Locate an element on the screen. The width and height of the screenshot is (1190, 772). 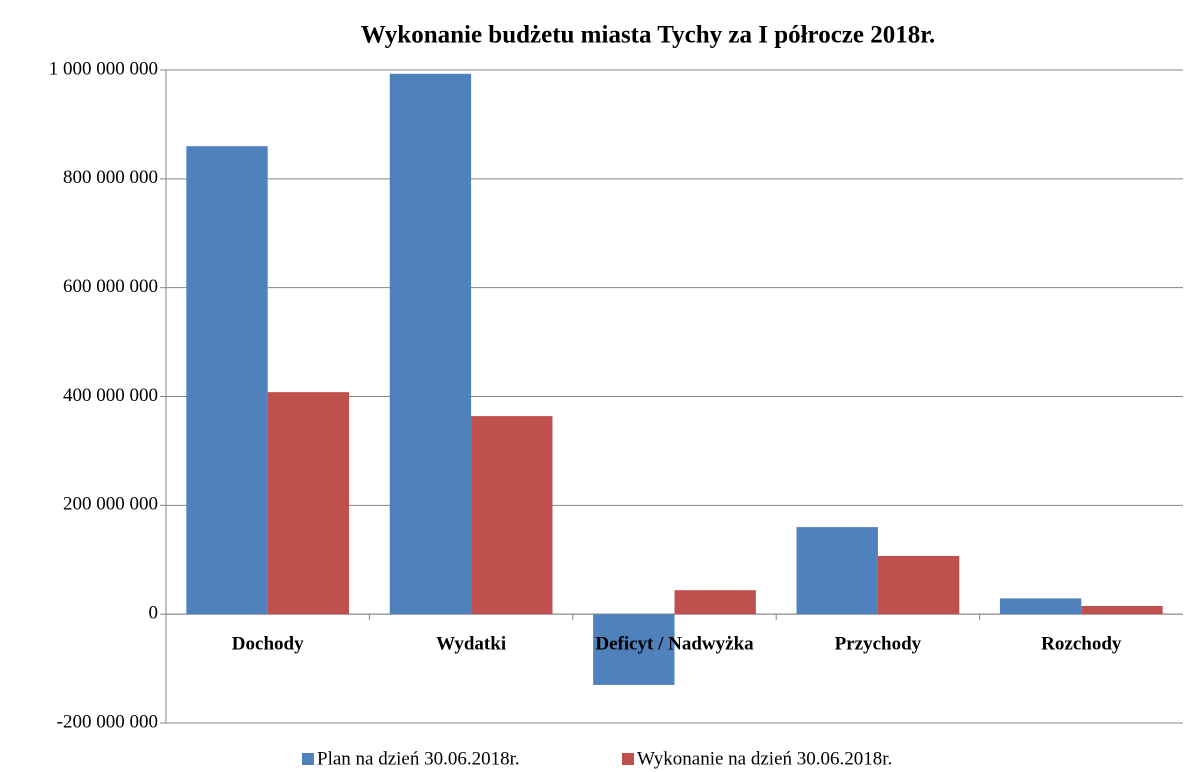
x-tick-label: Rozchody is located at coordinates (1081, 644).